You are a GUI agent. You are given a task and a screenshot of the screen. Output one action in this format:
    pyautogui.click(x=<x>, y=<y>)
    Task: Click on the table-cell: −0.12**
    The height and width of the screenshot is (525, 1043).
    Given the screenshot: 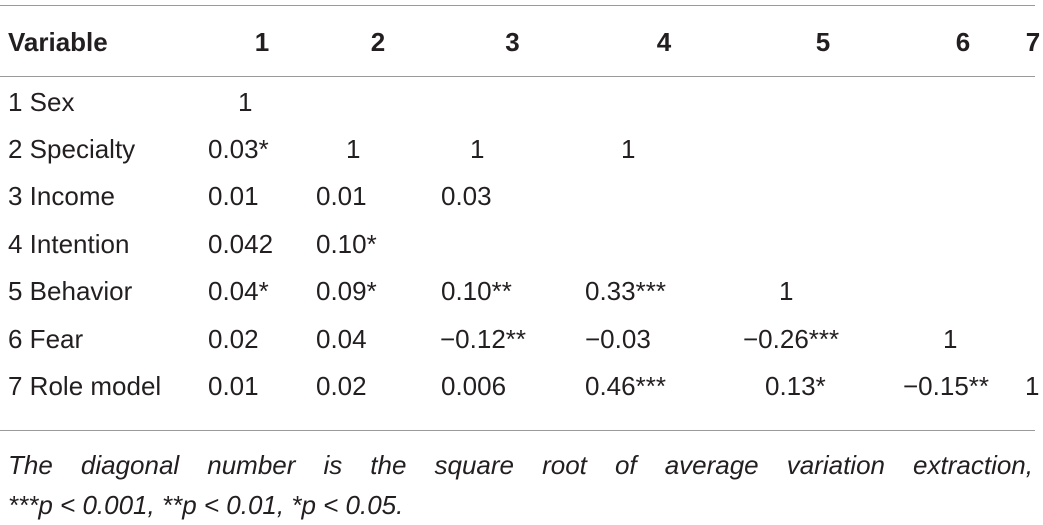 What is the action you would take?
    pyautogui.click(x=483, y=338)
    